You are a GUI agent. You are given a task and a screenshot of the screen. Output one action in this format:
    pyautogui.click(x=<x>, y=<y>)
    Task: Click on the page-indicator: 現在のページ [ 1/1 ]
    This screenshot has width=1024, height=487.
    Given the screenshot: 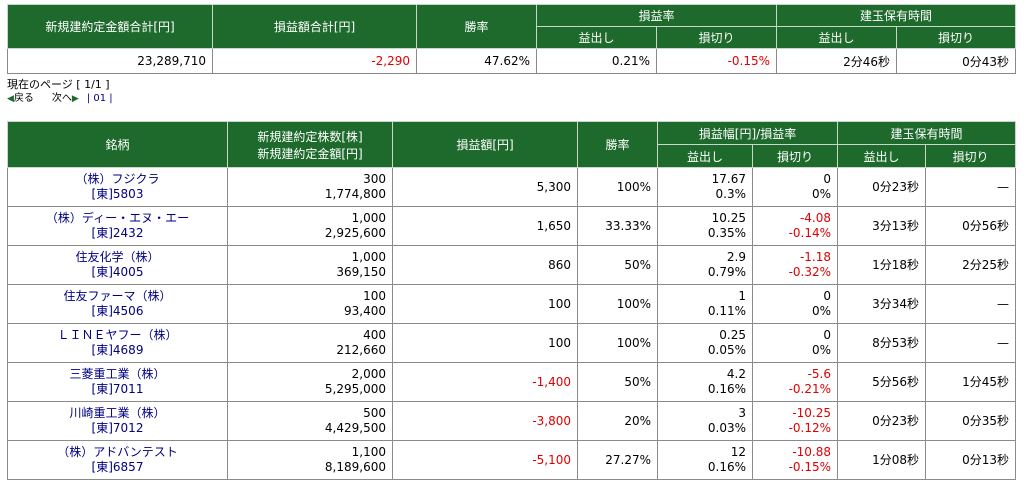 What is the action you would take?
    pyautogui.click(x=58, y=84)
    